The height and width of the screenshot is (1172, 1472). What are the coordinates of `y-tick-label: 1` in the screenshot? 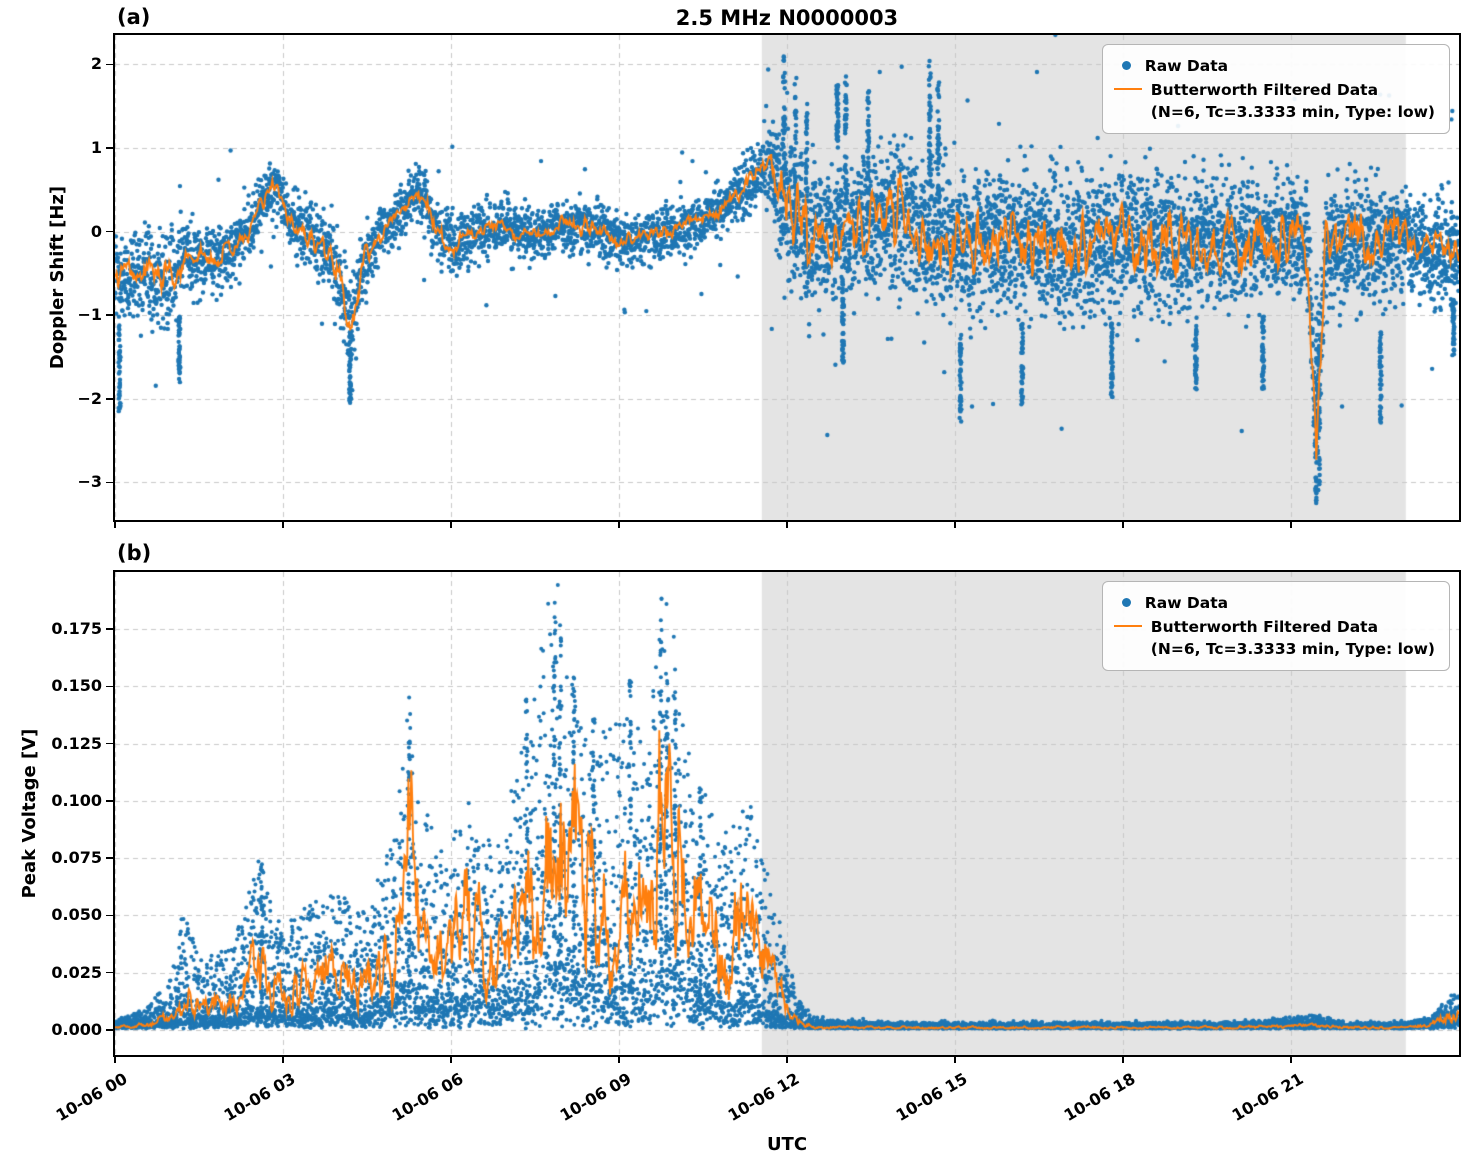 It's located at (96, 147).